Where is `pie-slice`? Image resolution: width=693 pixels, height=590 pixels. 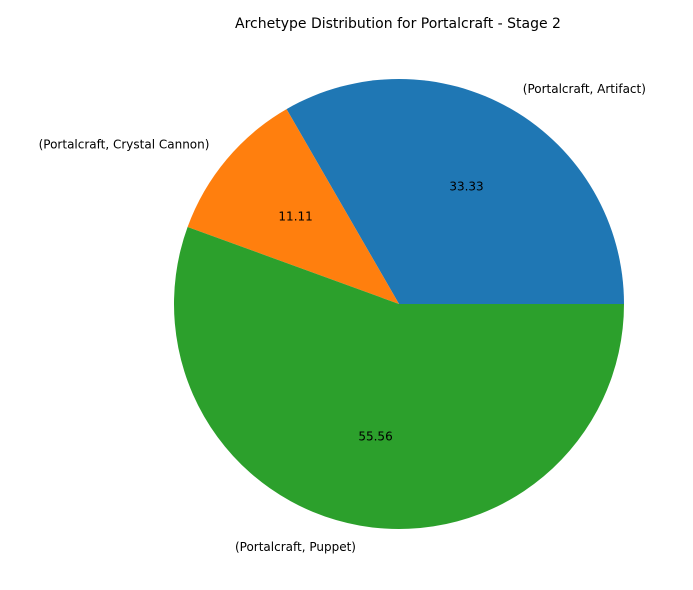
pie-slice is located at coordinates (293, 206).